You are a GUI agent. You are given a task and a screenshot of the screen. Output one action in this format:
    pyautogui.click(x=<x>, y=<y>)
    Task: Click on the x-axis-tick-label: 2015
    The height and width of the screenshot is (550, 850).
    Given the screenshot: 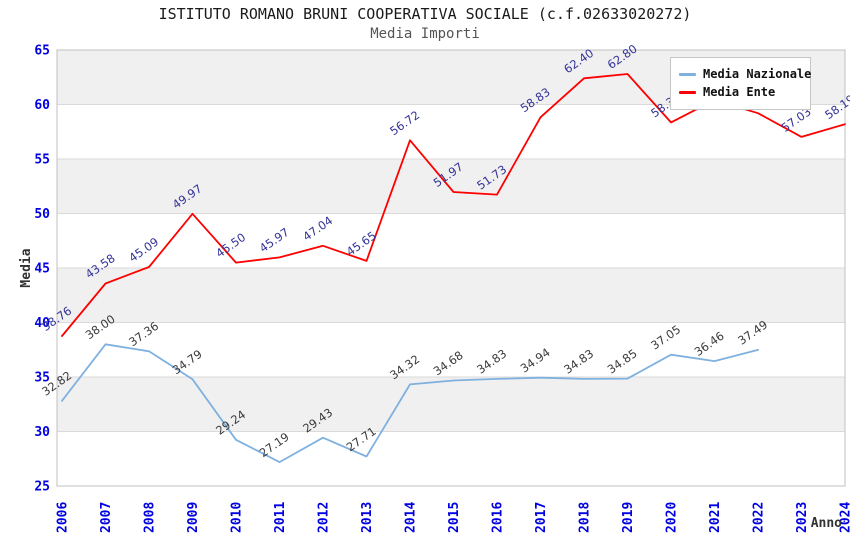 What is the action you would take?
    pyautogui.click(x=454, y=517)
    